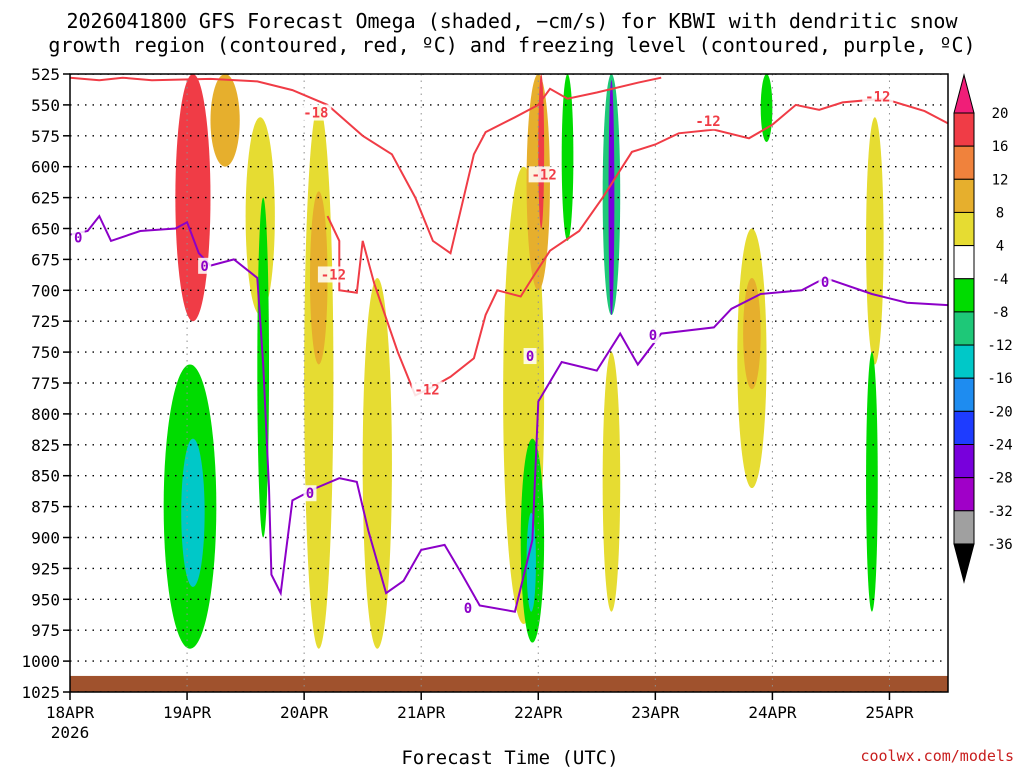 The width and height of the screenshot is (1024, 768). I want to click on dgz-contour-upper, so click(366, 165).